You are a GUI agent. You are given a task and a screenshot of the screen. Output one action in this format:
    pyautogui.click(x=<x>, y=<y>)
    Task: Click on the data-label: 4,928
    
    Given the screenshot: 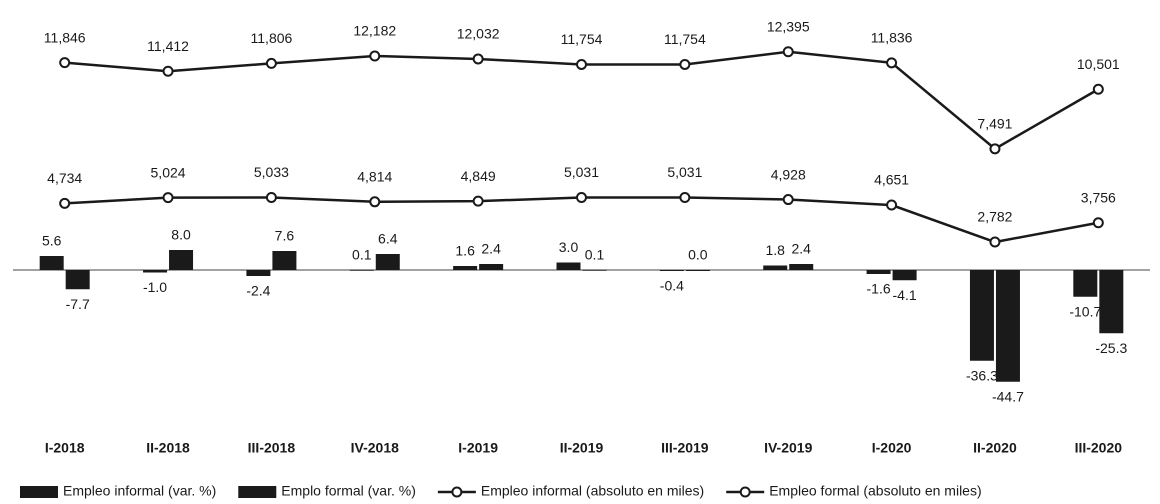 What is the action you would take?
    pyautogui.click(x=788, y=174)
    